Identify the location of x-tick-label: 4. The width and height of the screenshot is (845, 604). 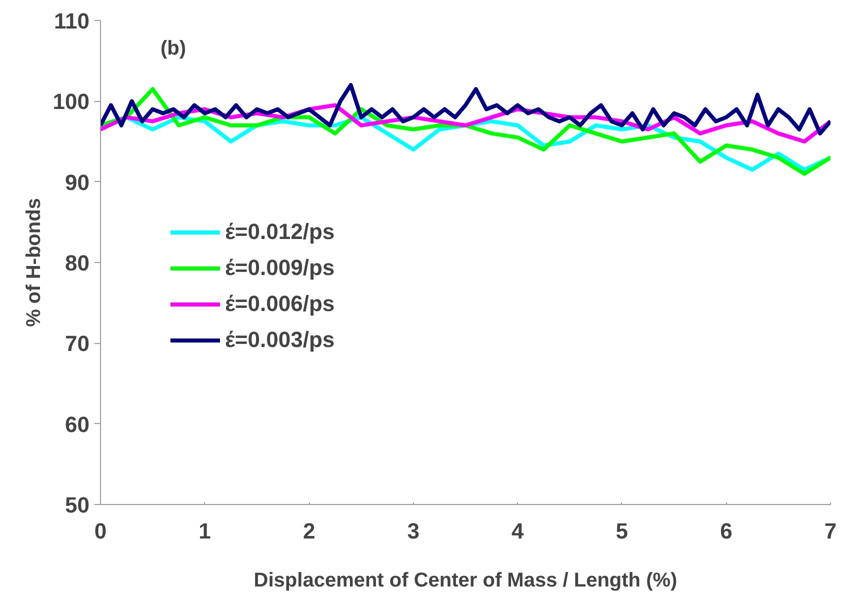
(518, 531).